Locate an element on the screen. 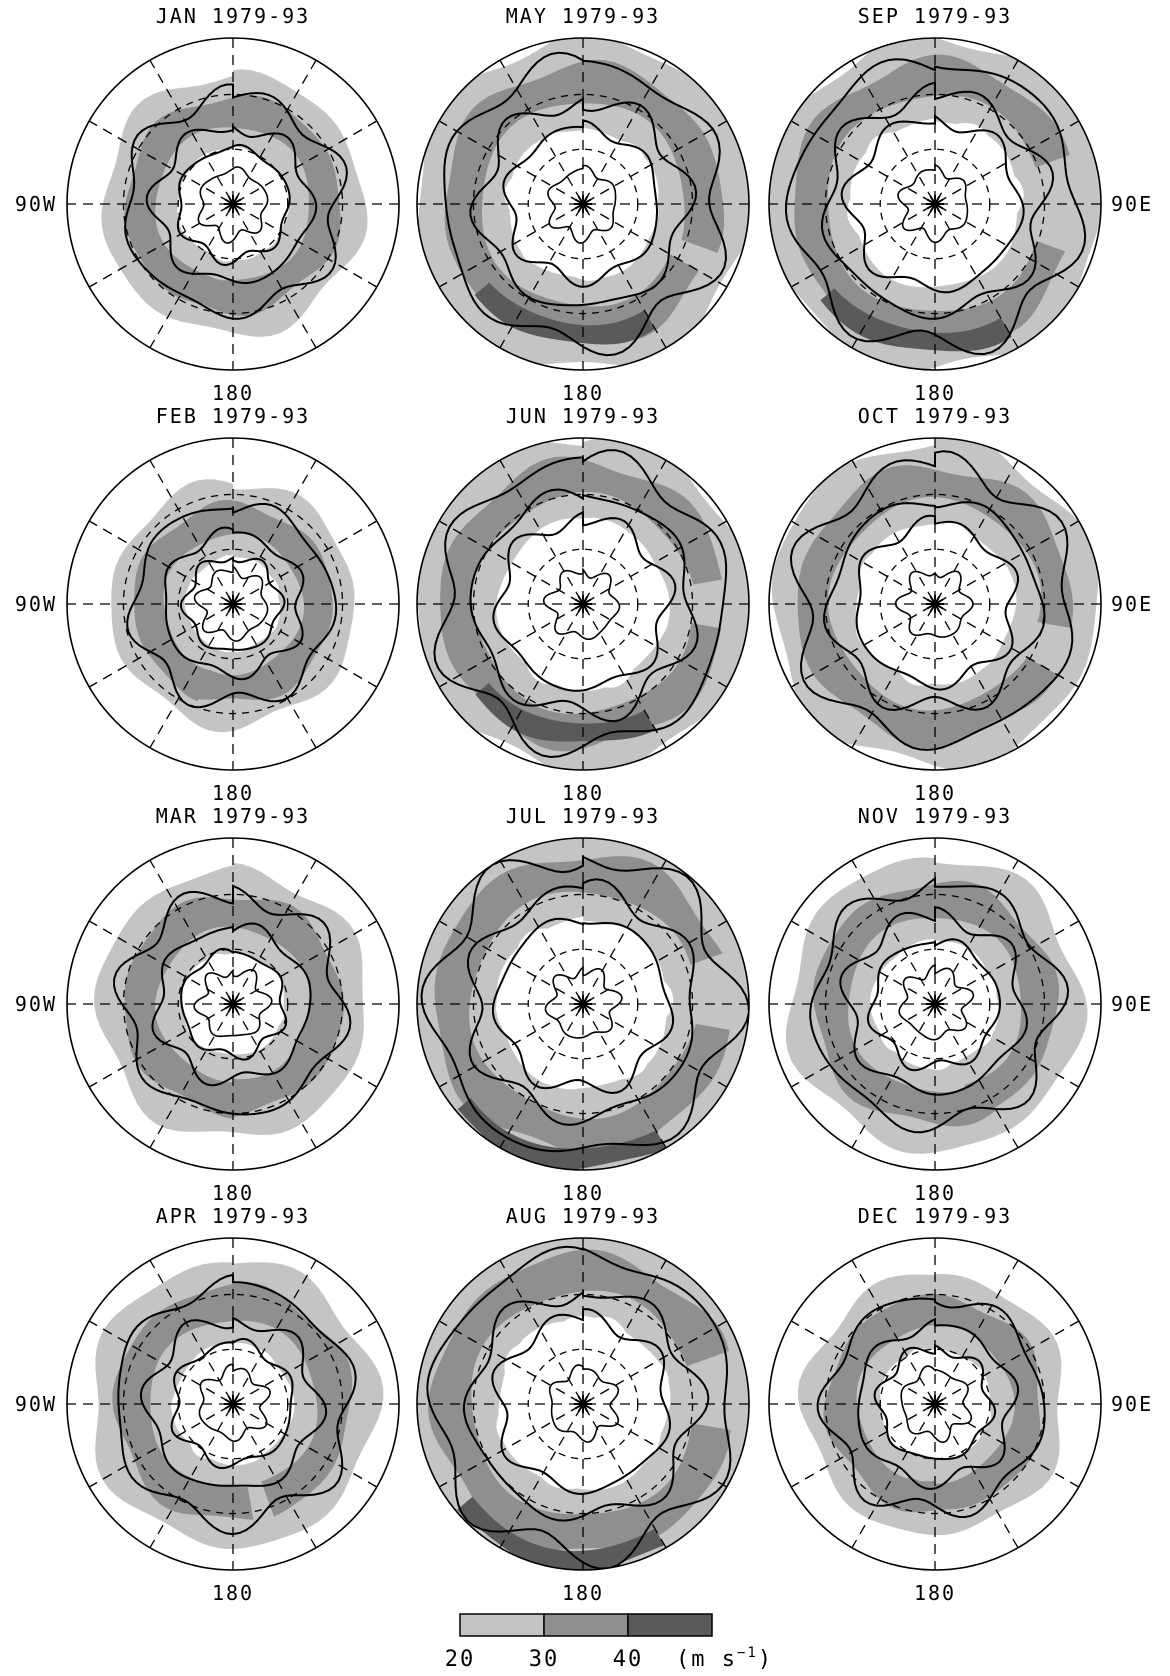 The width and height of the screenshot is (1170, 1676). unit-exponent: −1 is located at coordinates (747, 1653).